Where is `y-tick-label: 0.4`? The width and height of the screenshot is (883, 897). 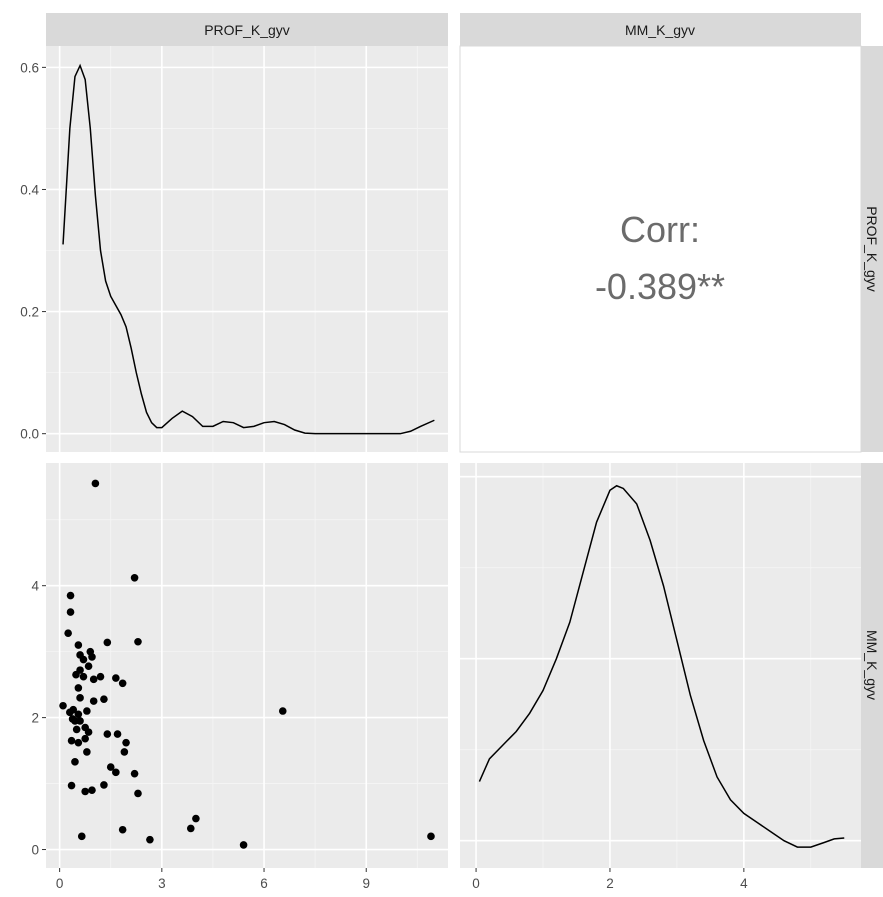 y-tick-label: 0.4 is located at coordinates (29, 189).